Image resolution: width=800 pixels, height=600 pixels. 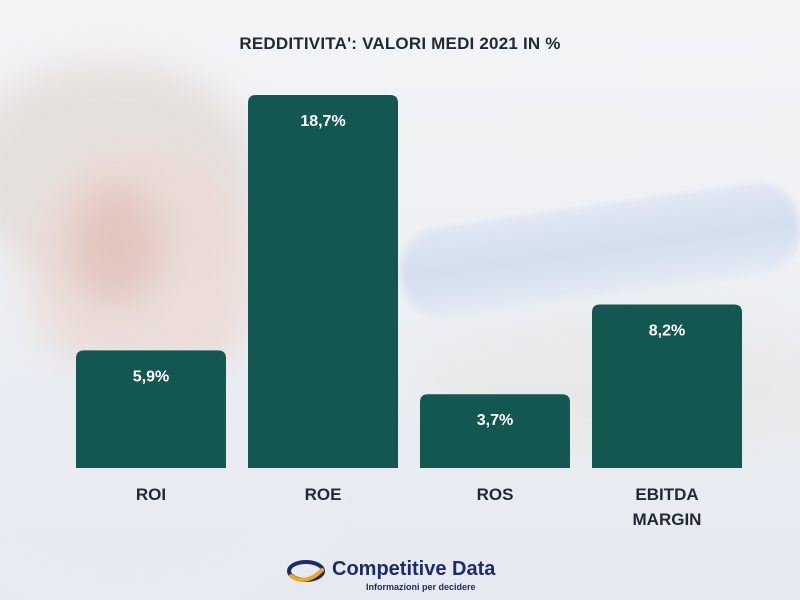 What do you see at coordinates (666, 494) in the screenshot?
I see `category-label: EBITDA` at bounding box center [666, 494].